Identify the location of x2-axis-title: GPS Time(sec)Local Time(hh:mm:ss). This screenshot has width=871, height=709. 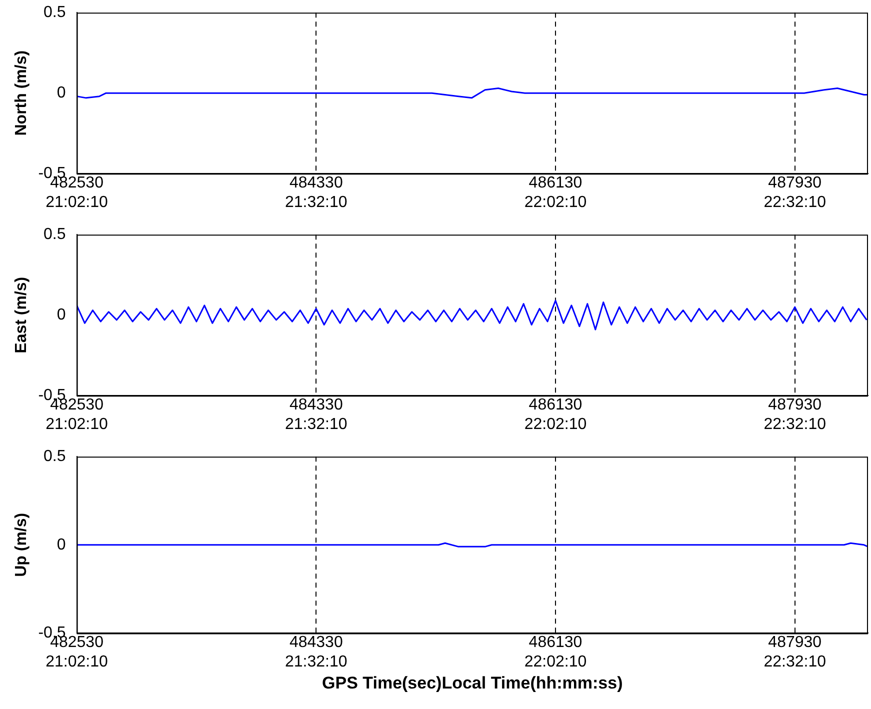
(472, 682).